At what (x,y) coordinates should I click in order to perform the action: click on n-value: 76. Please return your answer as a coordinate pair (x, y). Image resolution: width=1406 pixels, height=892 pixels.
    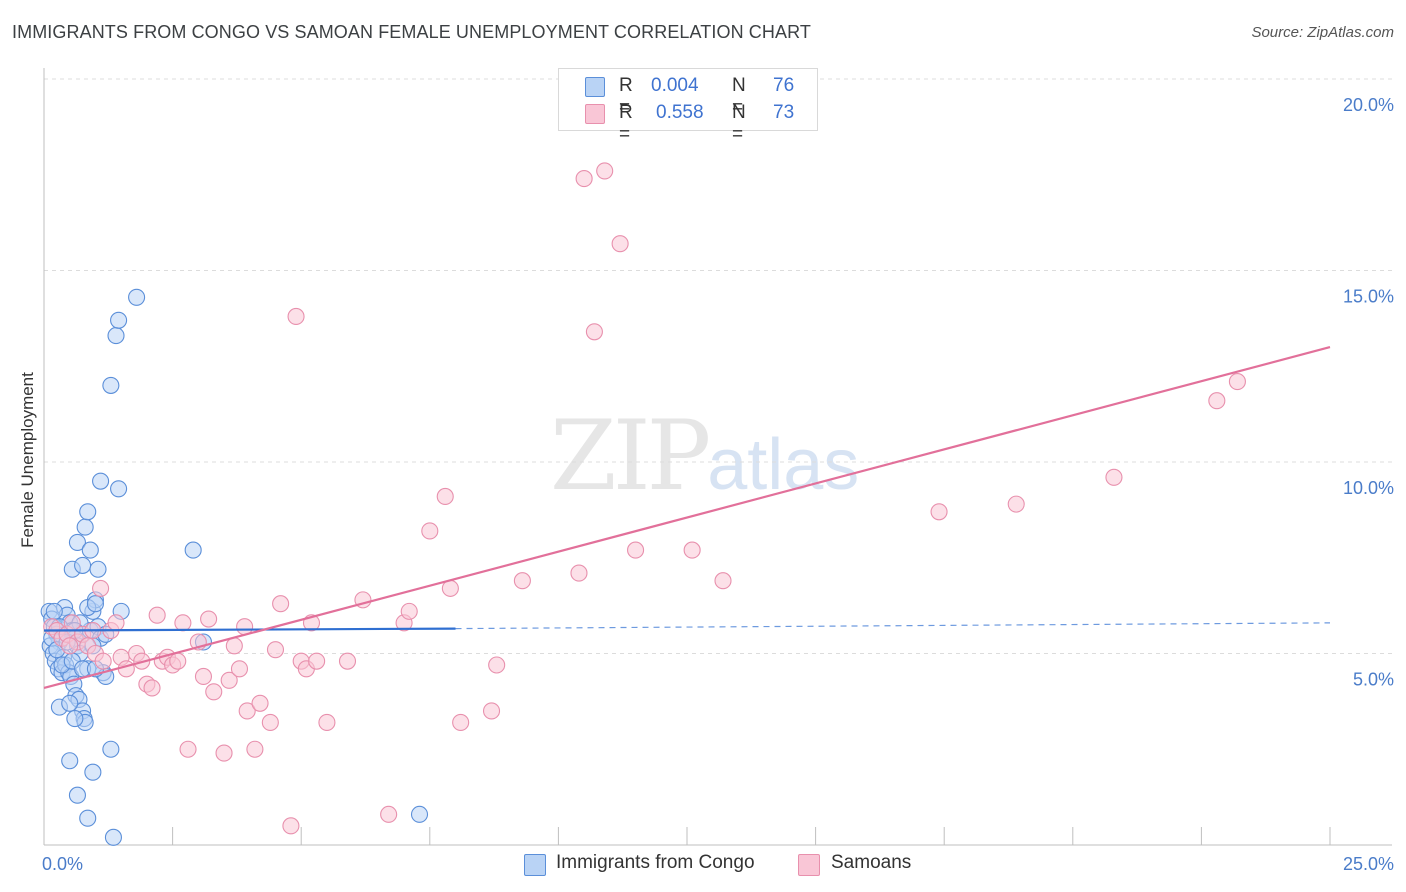
    Looking at the image, I should click on (784, 85).